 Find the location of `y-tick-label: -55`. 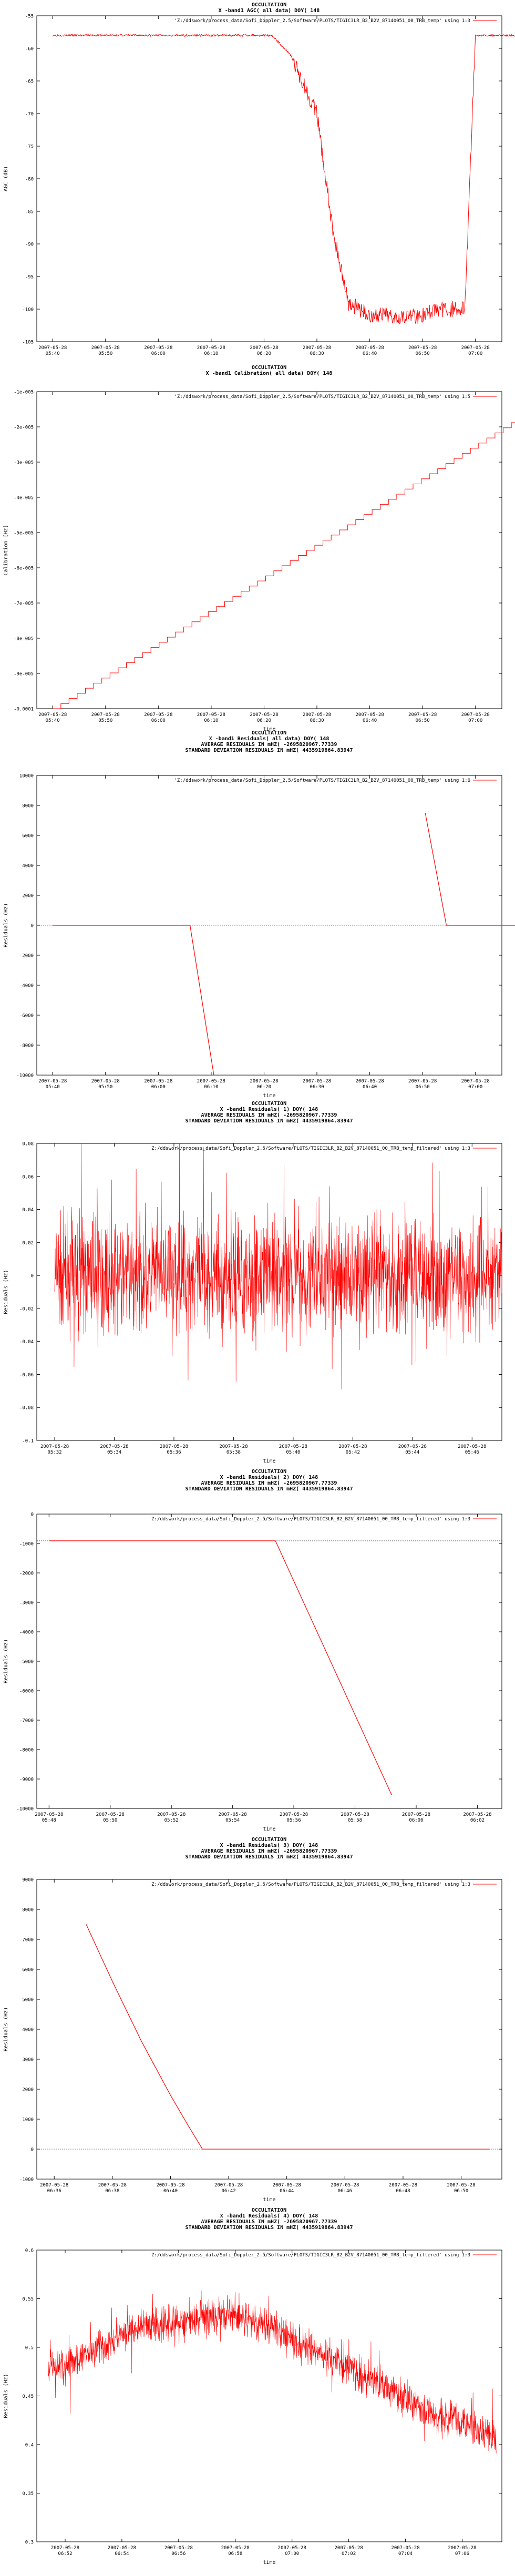

y-tick-label: -55 is located at coordinates (29, 16).